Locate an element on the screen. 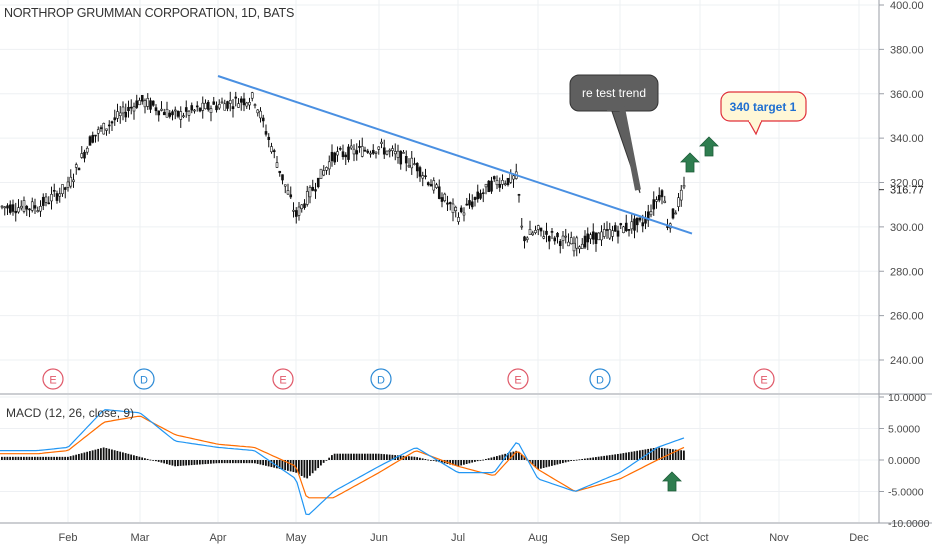 The width and height of the screenshot is (932, 550). target-callout: 340 target 1 is located at coordinates (763, 113).